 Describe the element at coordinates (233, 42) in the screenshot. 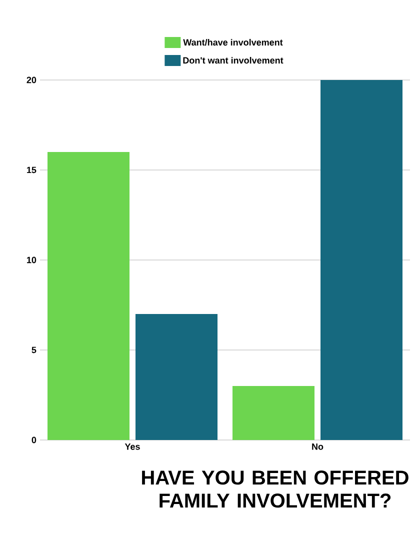

I see `legend-label: Want/have involvement` at that location.